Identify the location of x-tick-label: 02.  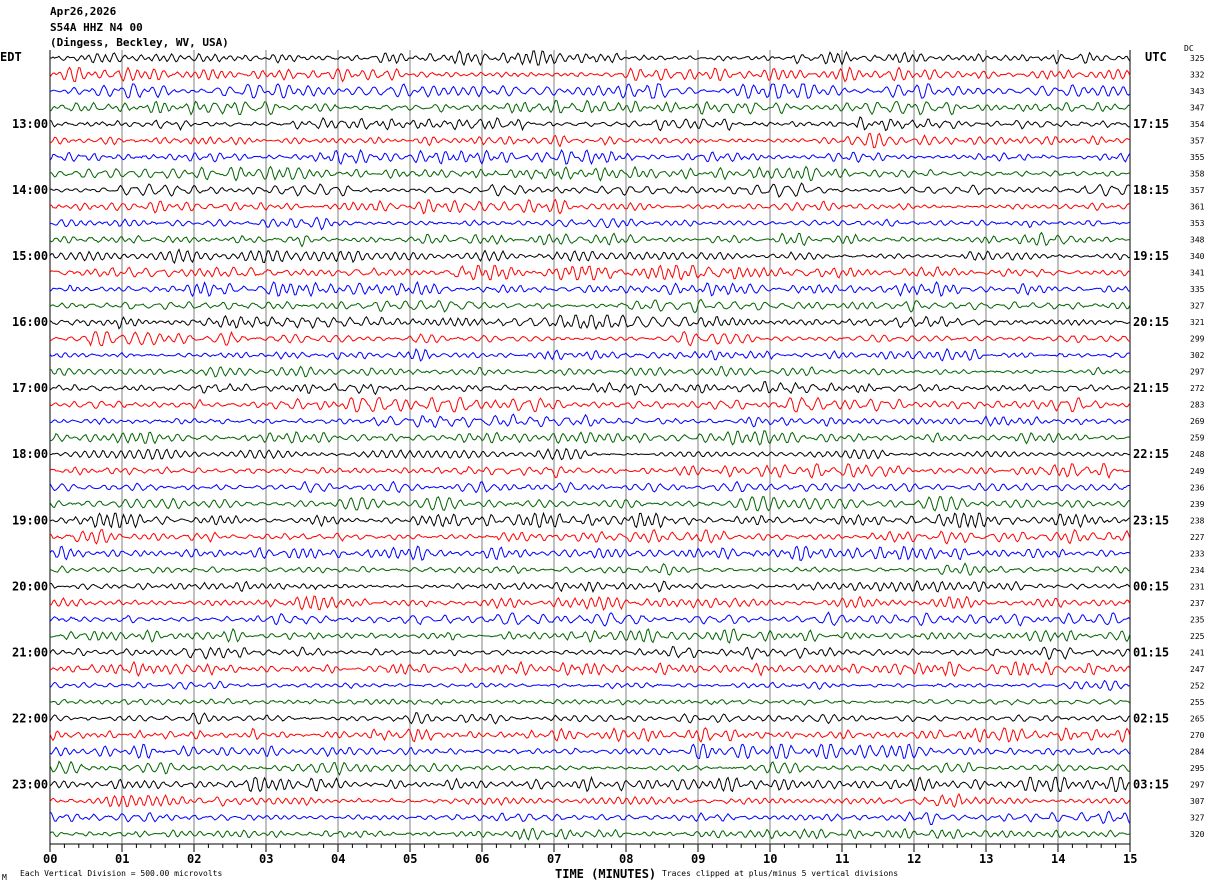
(194, 859).